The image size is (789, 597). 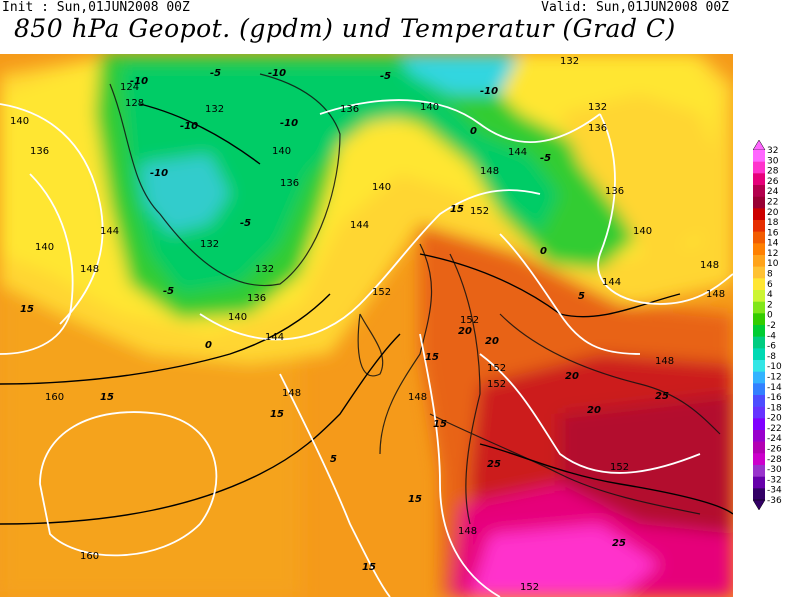 I want to click on colorbar-label: 6, so click(x=770, y=285).